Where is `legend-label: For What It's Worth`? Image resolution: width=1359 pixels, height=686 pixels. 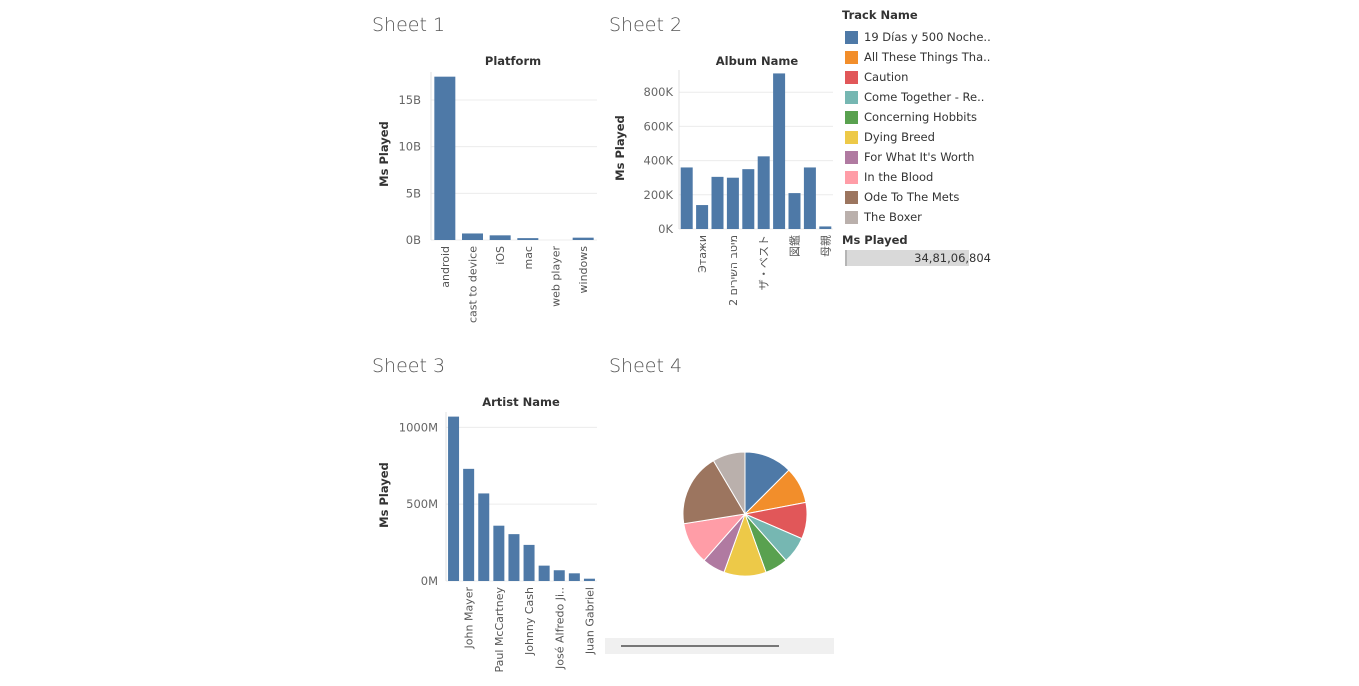 legend-label: For What It's Worth is located at coordinates (919, 157).